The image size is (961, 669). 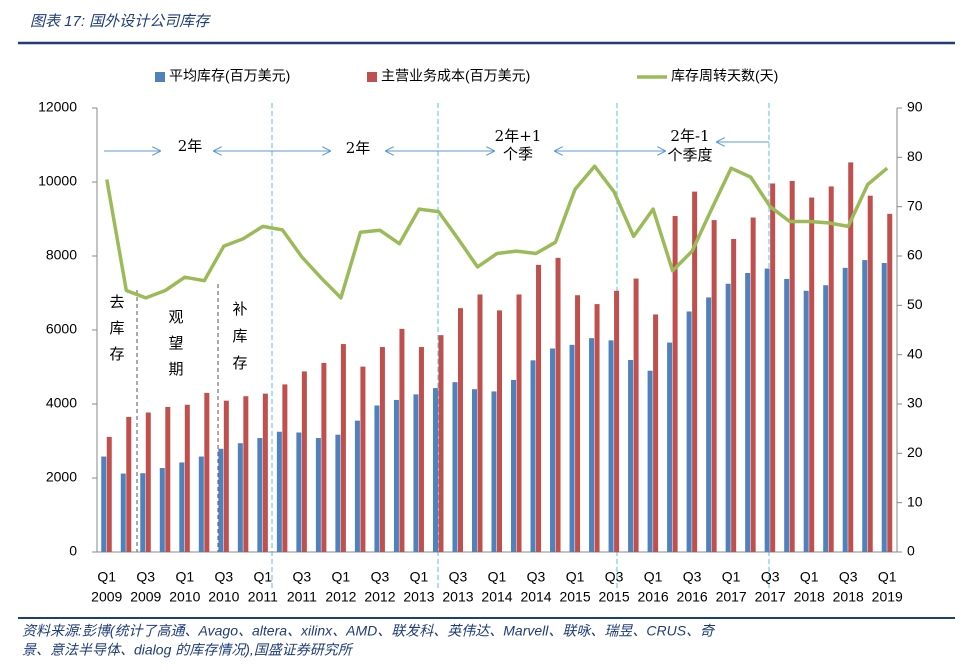 I want to click on y-tick-label: 6000, so click(x=61, y=329).